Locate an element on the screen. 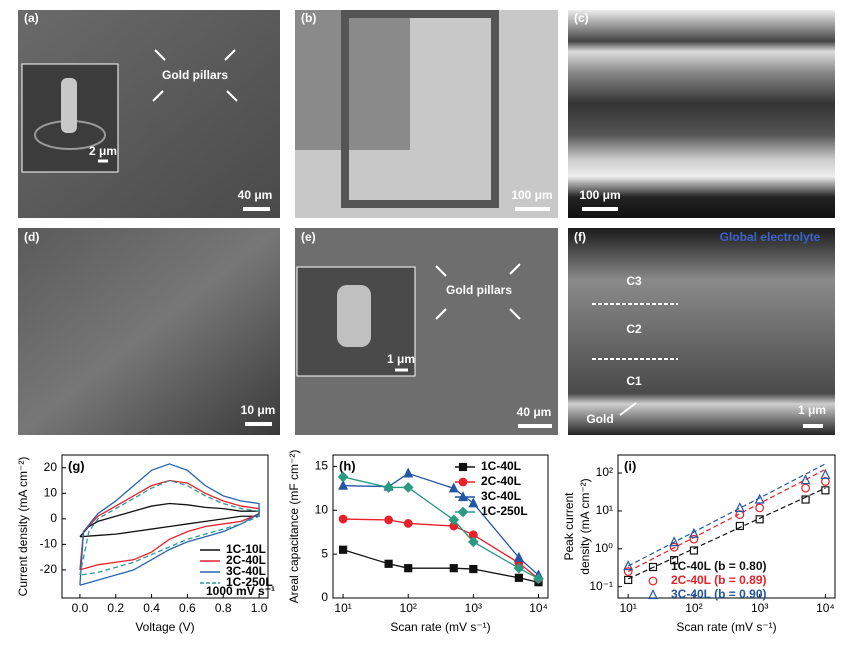 This screenshot has height=665, width=851. annotation: Global electrolyte is located at coordinates (770, 237).